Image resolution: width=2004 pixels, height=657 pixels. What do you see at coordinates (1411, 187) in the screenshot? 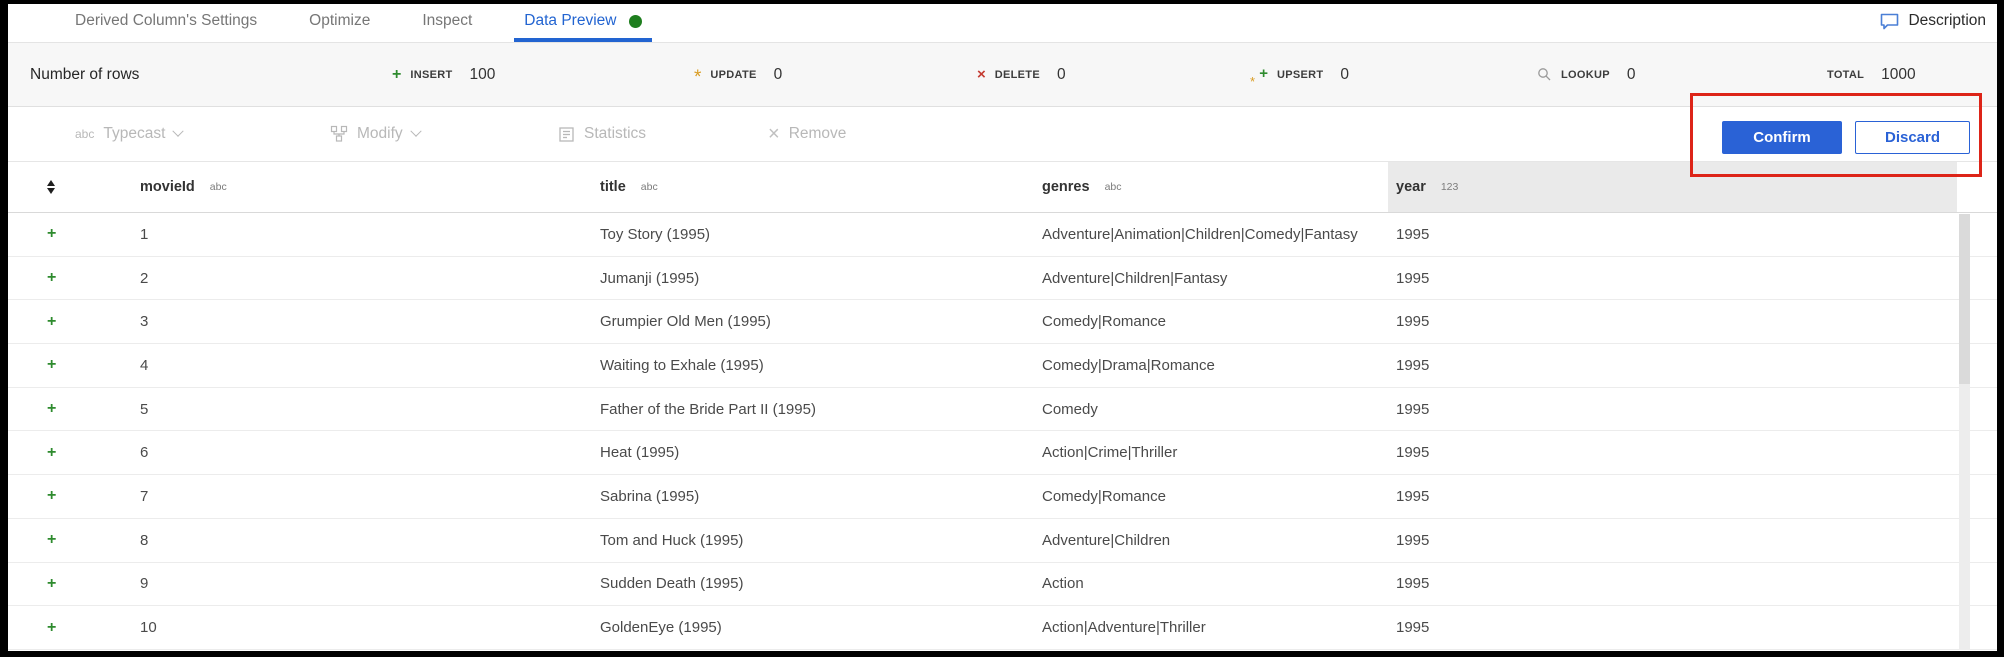
I see `column-name: year` at bounding box center [1411, 187].